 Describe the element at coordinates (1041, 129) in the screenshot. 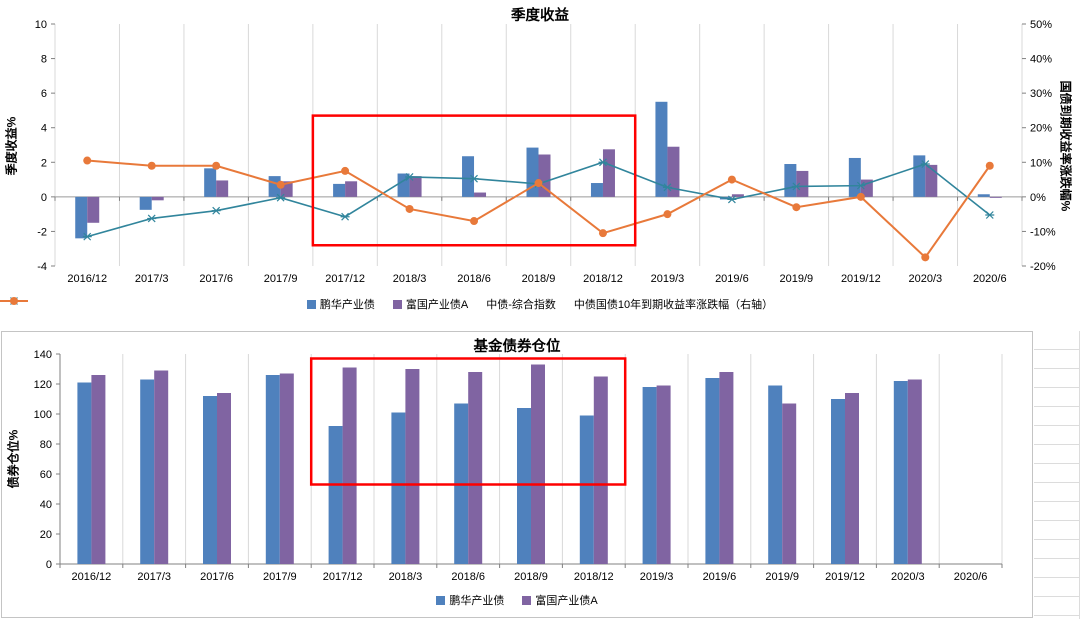

I see `y-right-tick-label: 20%` at that location.